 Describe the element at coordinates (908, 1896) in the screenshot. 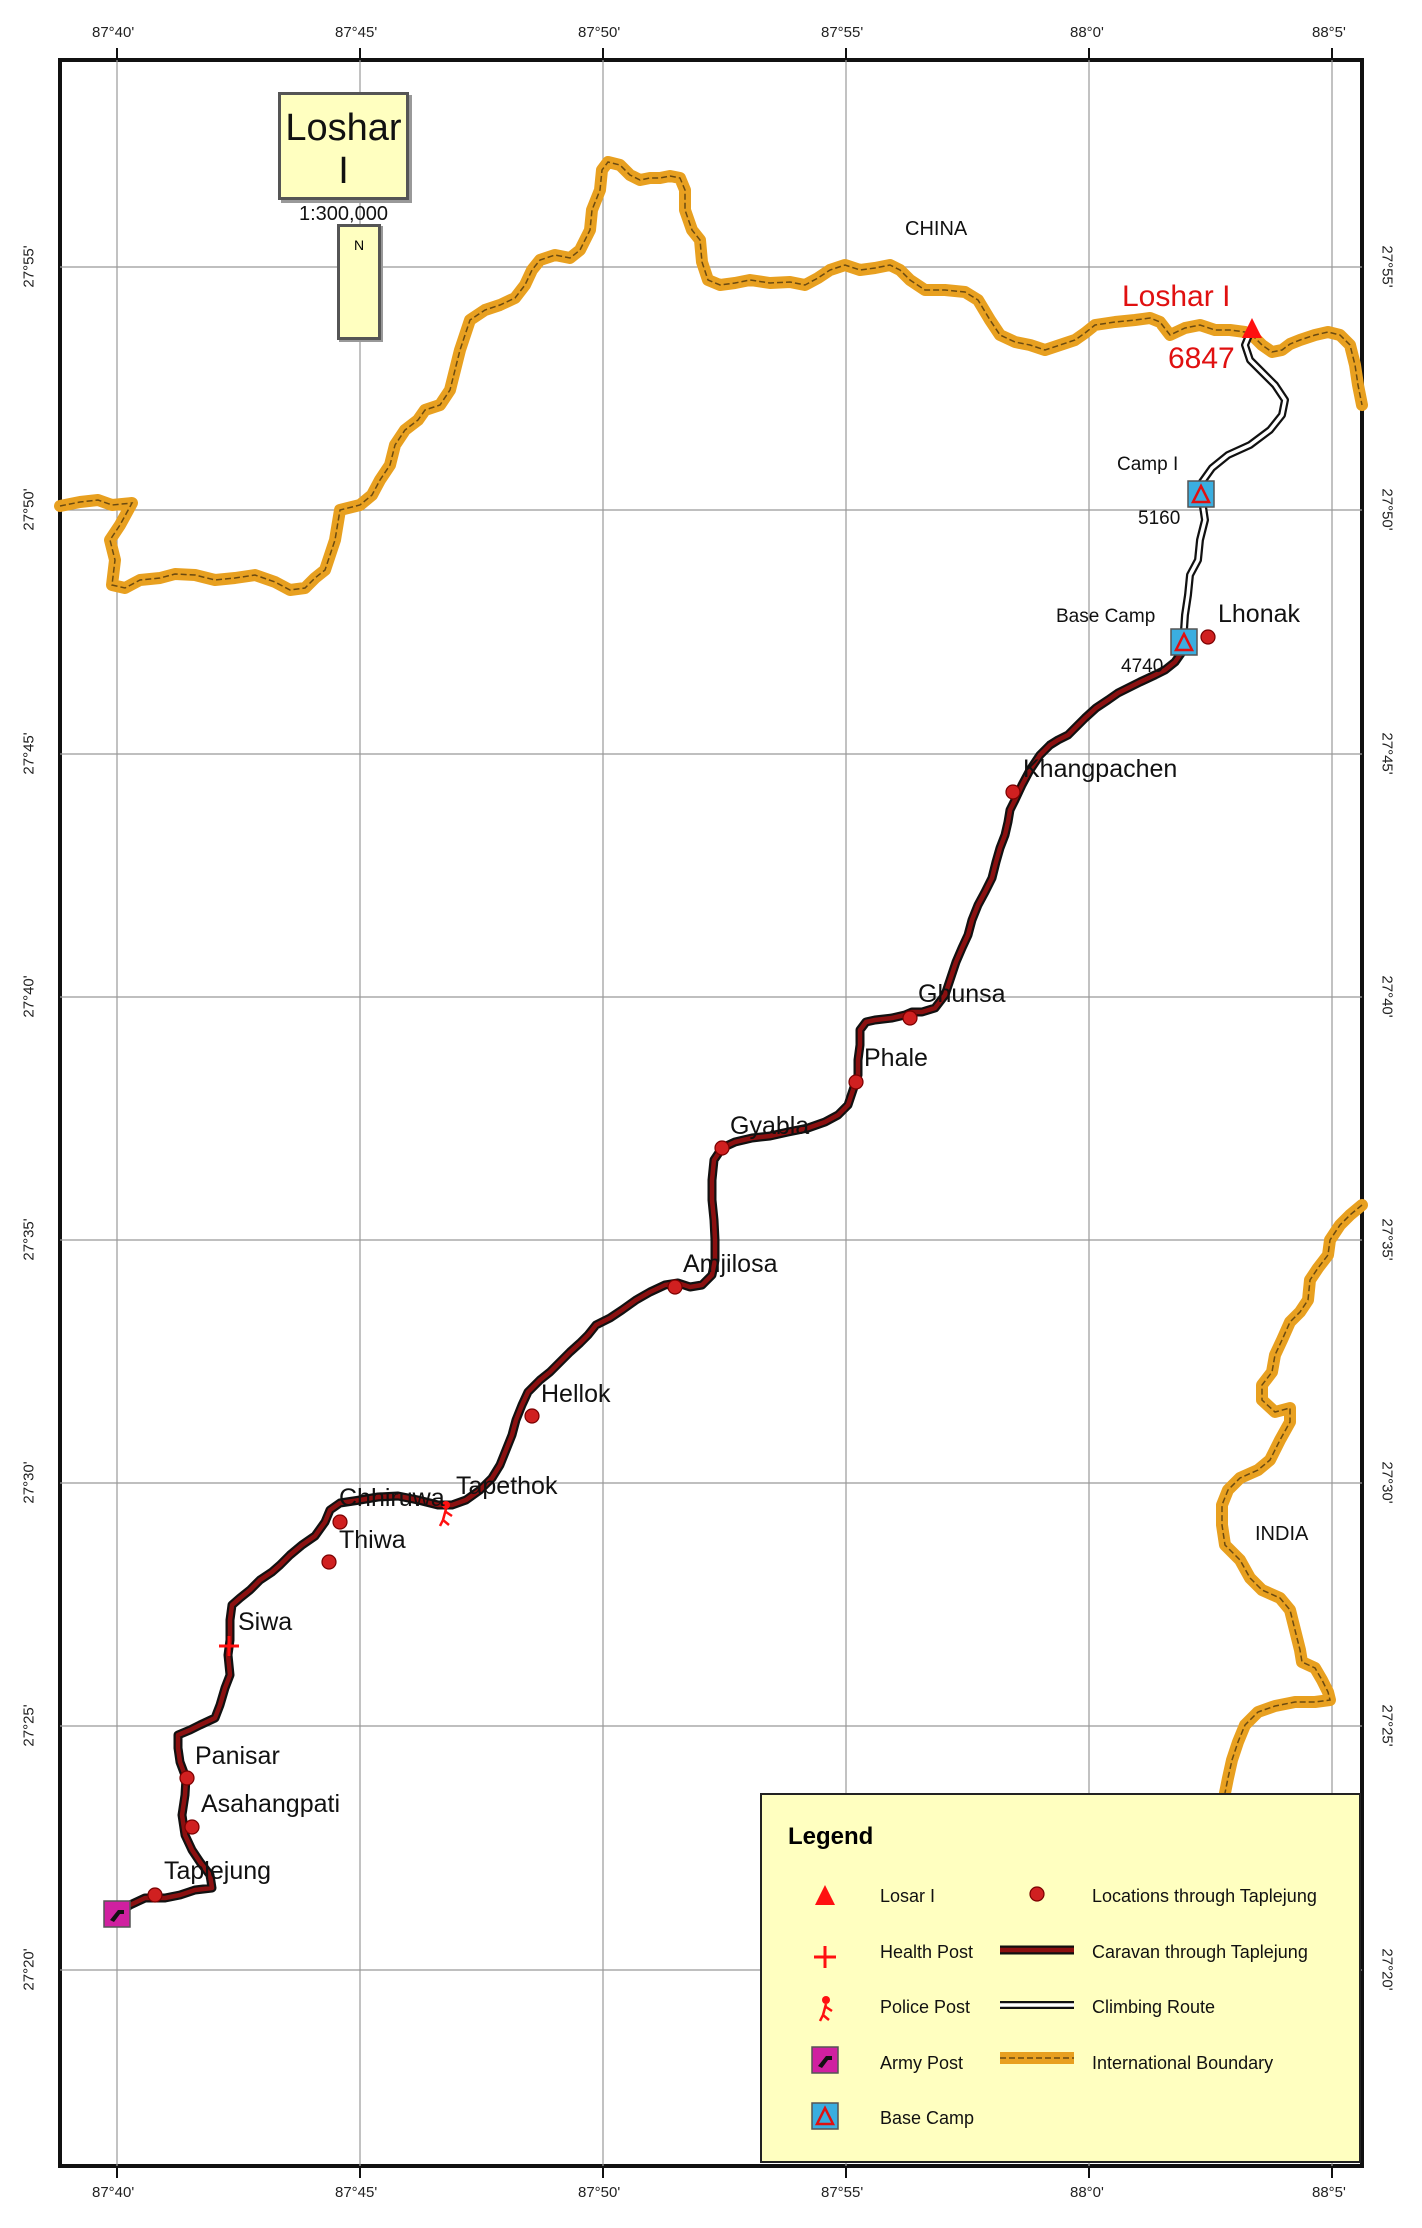

I see `legend-label-peak: Losar I` at that location.